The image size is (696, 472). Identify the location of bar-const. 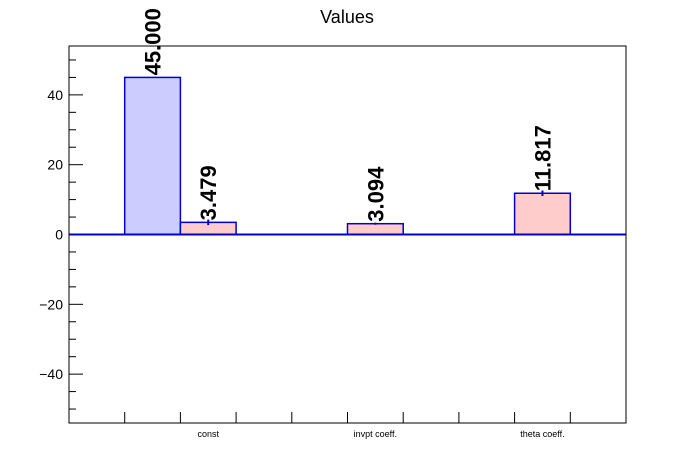
(152, 156).